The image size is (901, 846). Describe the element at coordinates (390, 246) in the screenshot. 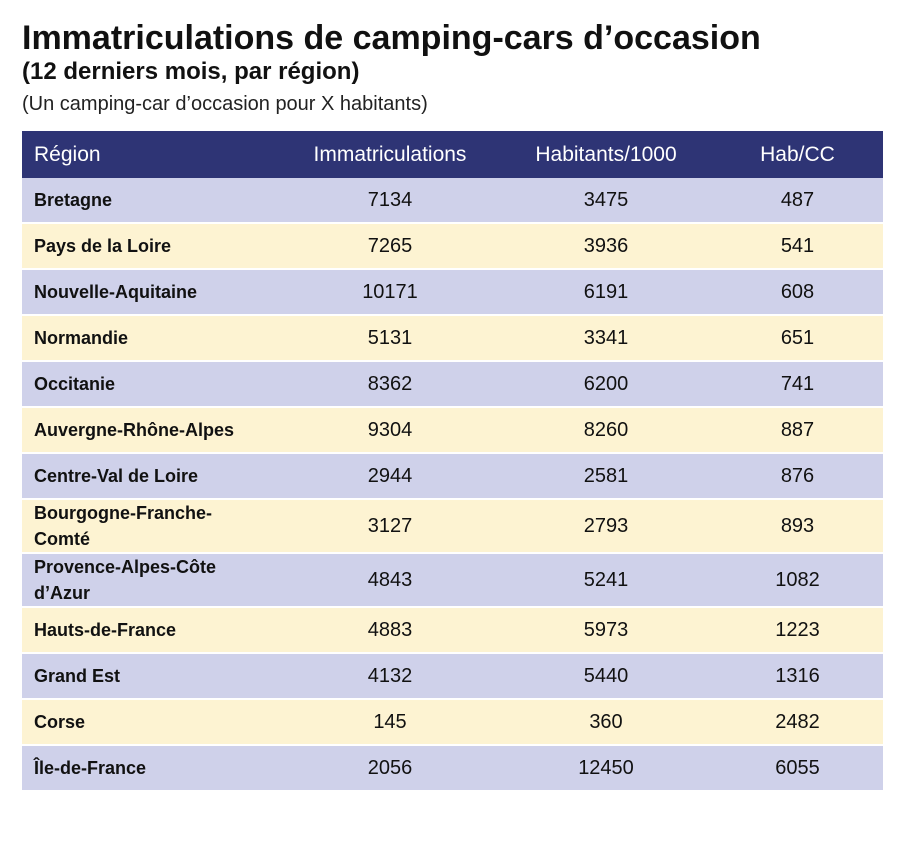

I see `number-cell: 7265` at that location.